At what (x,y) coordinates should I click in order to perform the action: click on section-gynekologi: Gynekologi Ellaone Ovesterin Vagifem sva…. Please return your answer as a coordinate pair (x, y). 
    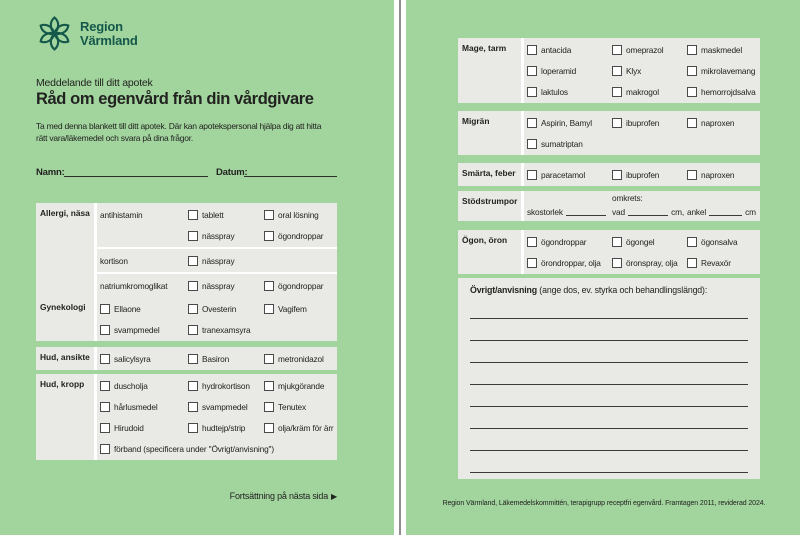
    Looking at the image, I should click on (186, 319).